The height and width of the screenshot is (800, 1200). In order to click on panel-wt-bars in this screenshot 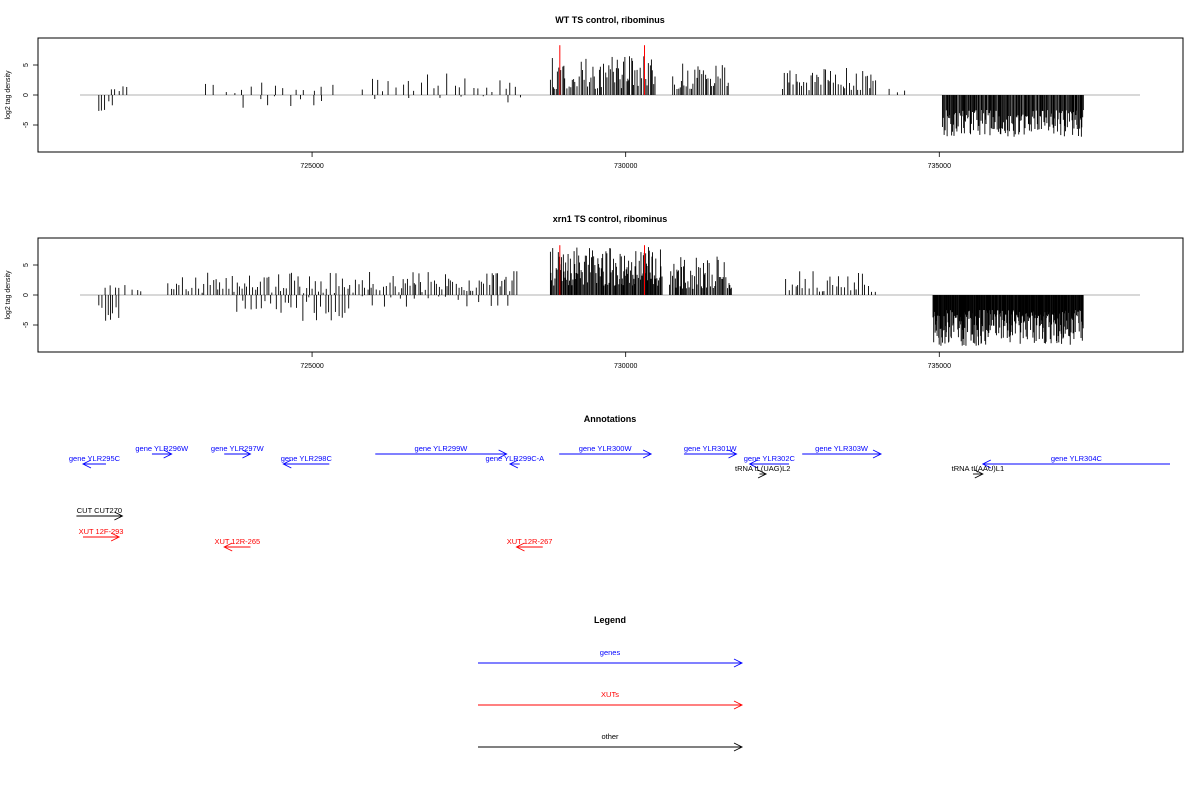, I will do `click(591, 96)`.